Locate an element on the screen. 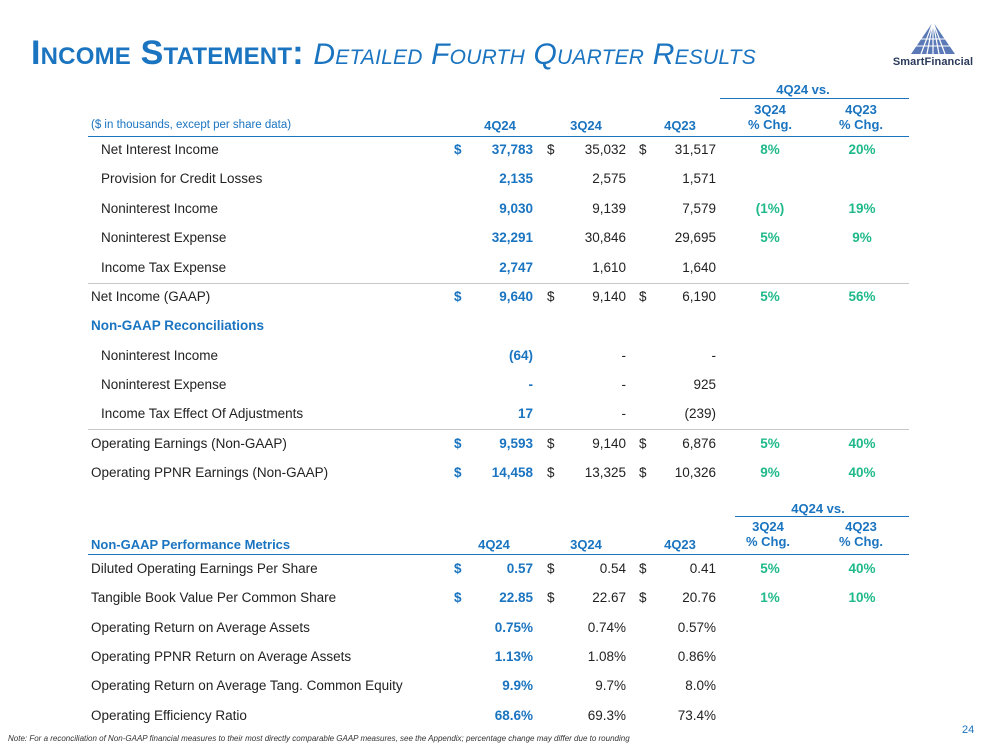 The image size is (999, 750). vs-header-underline is located at coordinates (814, 98).